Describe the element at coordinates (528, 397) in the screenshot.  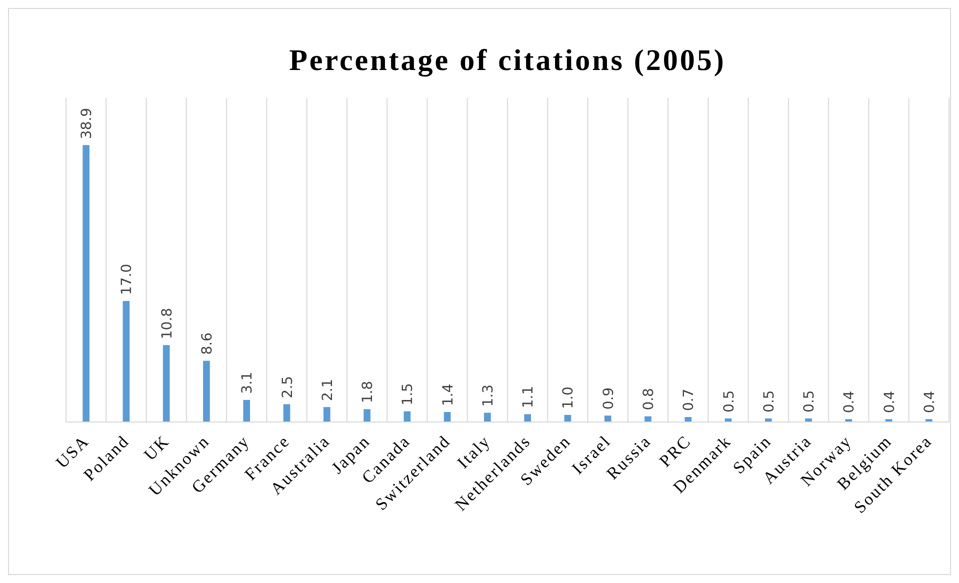
I see `data-label: 1.1` at that location.